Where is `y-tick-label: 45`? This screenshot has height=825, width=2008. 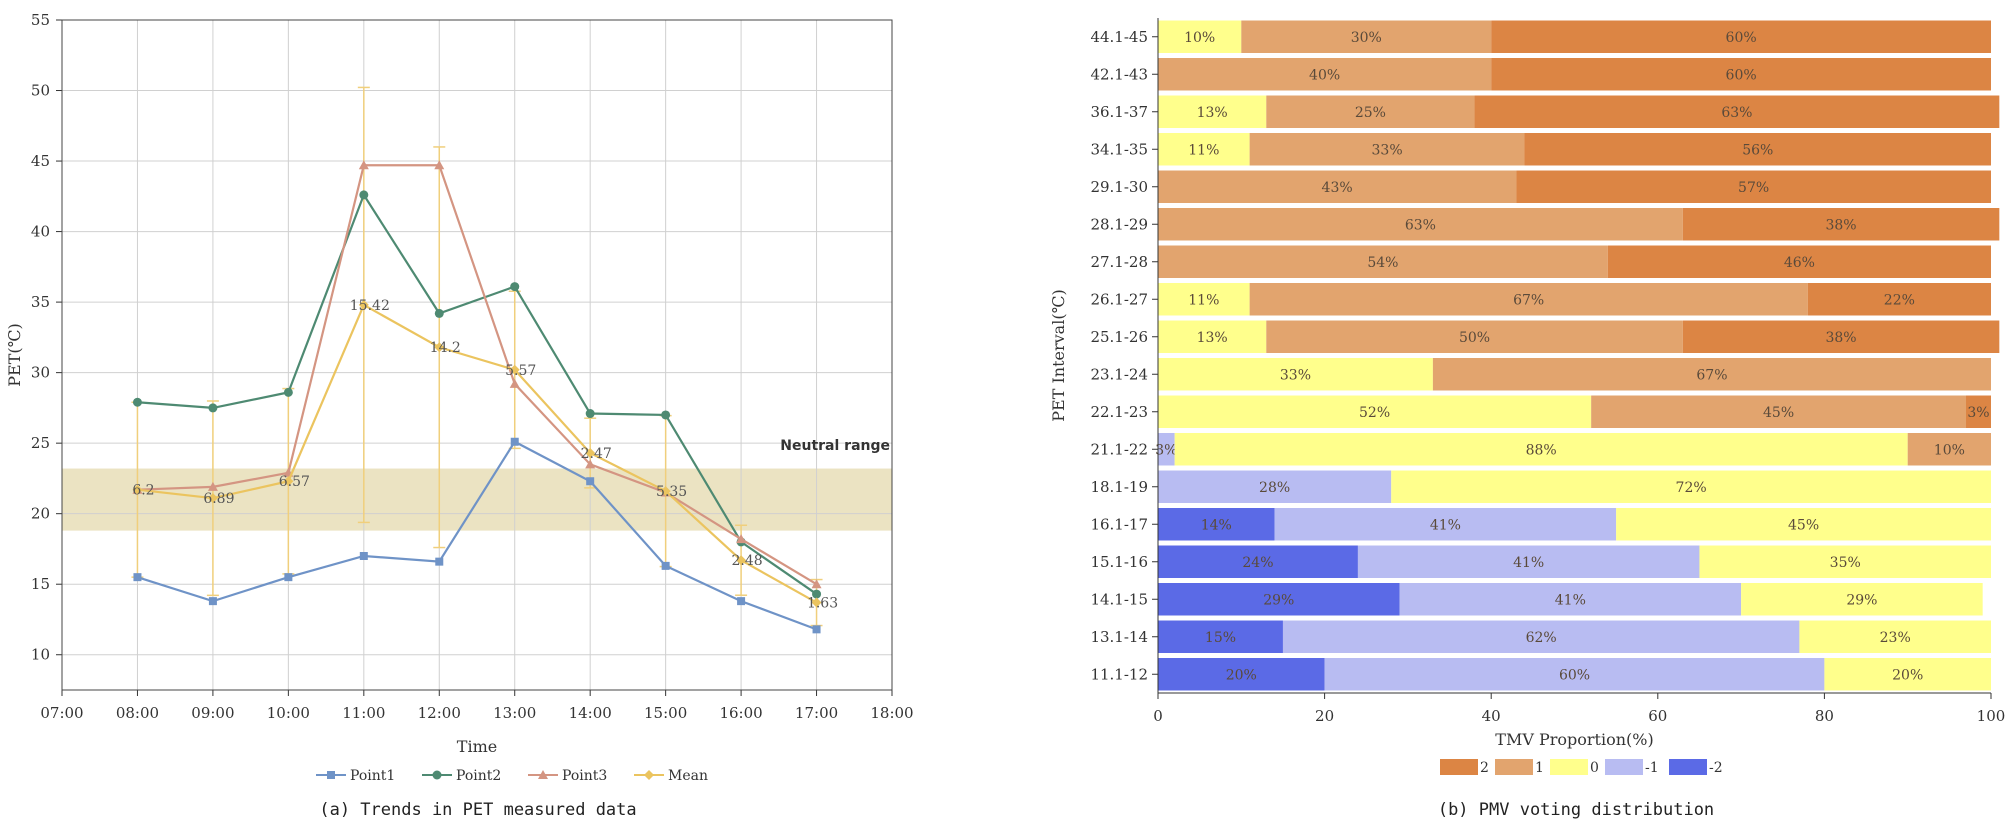 y-tick-label: 45 is located at coordinates (40, 161).